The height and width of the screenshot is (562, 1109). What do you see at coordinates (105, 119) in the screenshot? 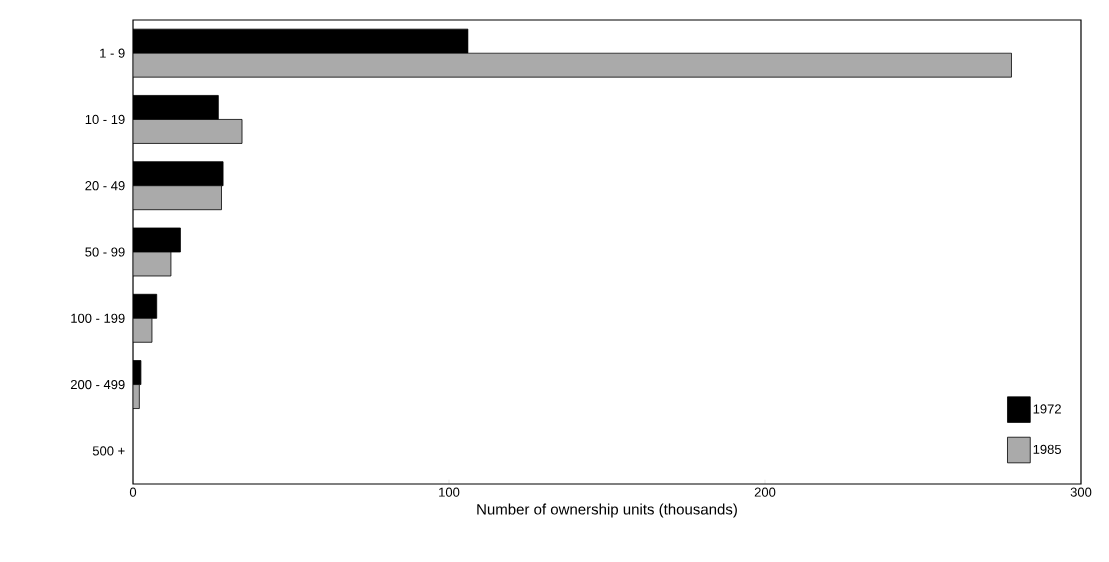
I see `y-tick-label: 10 - 19` at bounding box center [105, 119].